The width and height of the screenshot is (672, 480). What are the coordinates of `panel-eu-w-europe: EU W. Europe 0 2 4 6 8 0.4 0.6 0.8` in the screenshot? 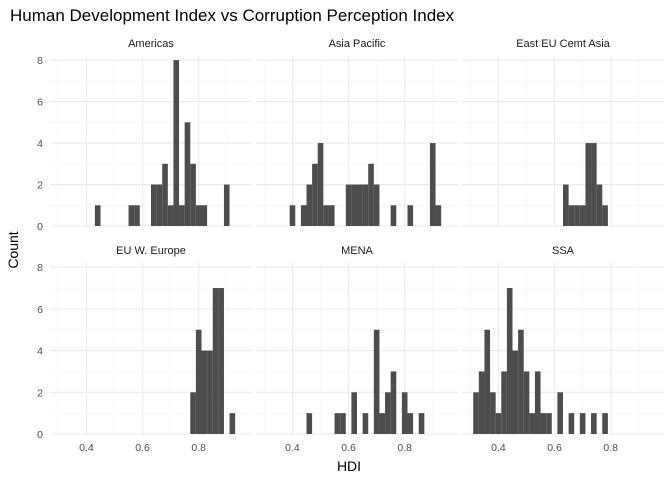 It's located at (144, 349).